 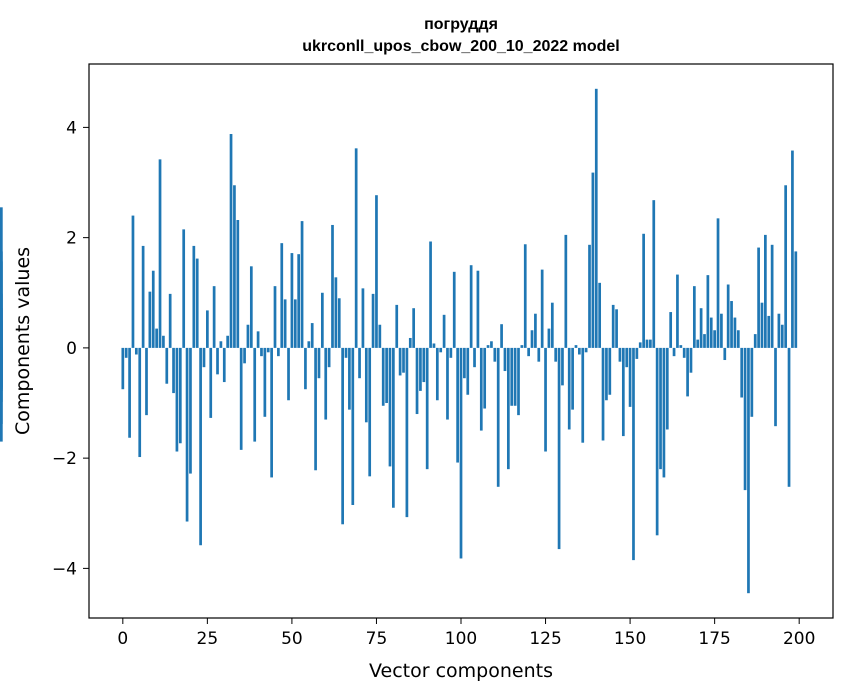 What do you see at coordinates (466, 633) in the screenshot?
I see `x-axis: 0 25 50 75 100 125 150 175 200` at bounding box center [466, 633].